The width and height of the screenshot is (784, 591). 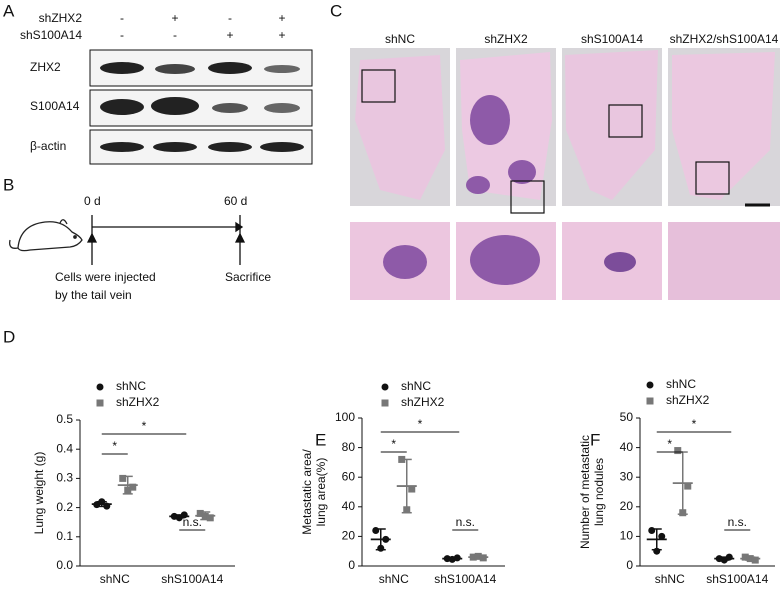 I want to click on timeline, so click(x=166, y=240).